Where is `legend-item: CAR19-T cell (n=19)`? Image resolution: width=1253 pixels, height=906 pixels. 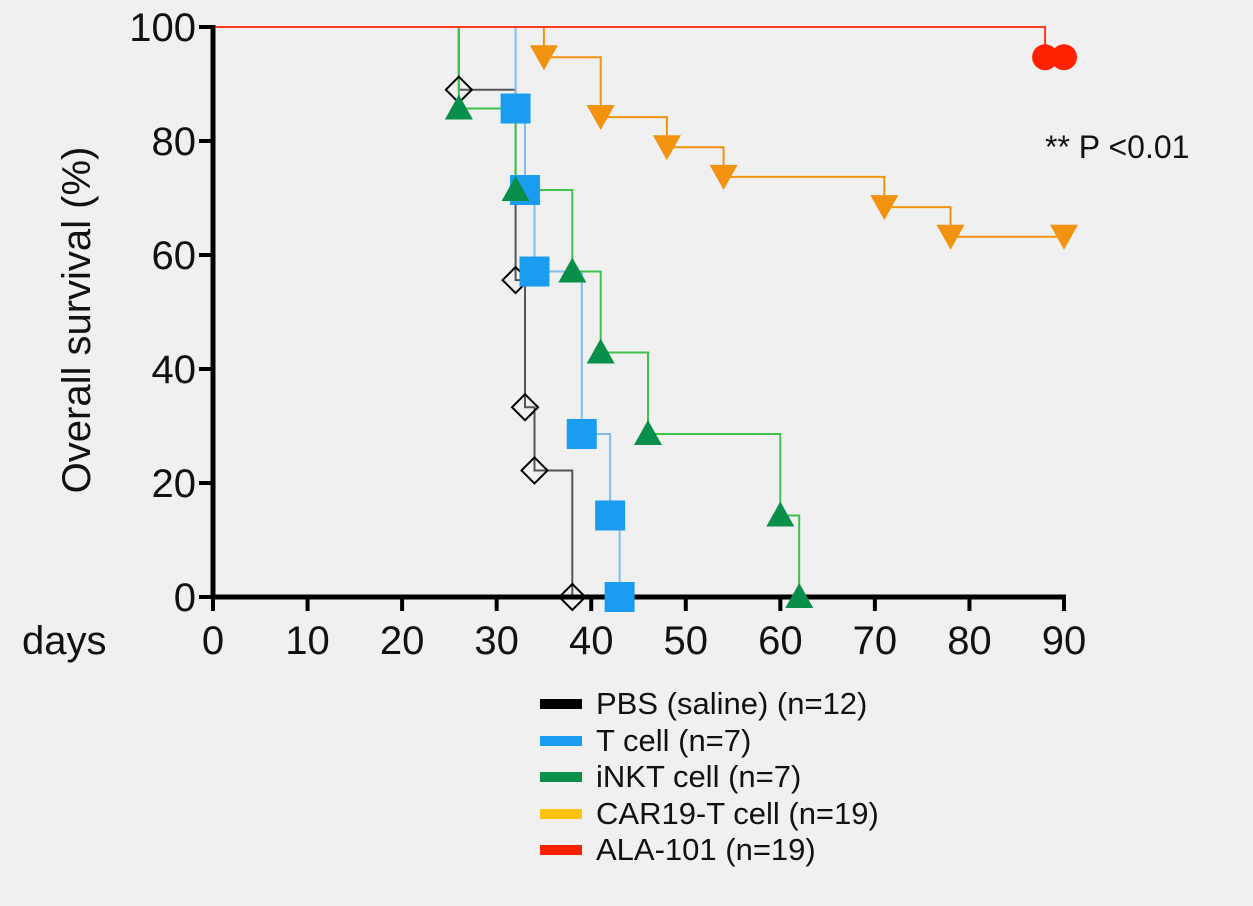
legend-item: CAR19-T cell (n=19) is located at coordinates (709, 814).